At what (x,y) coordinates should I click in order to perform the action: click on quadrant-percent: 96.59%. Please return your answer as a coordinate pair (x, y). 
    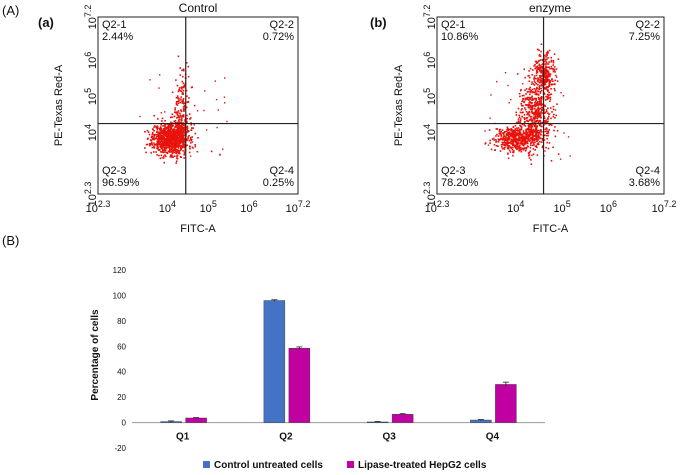
    Looking at the image, I should click on (121, 183).